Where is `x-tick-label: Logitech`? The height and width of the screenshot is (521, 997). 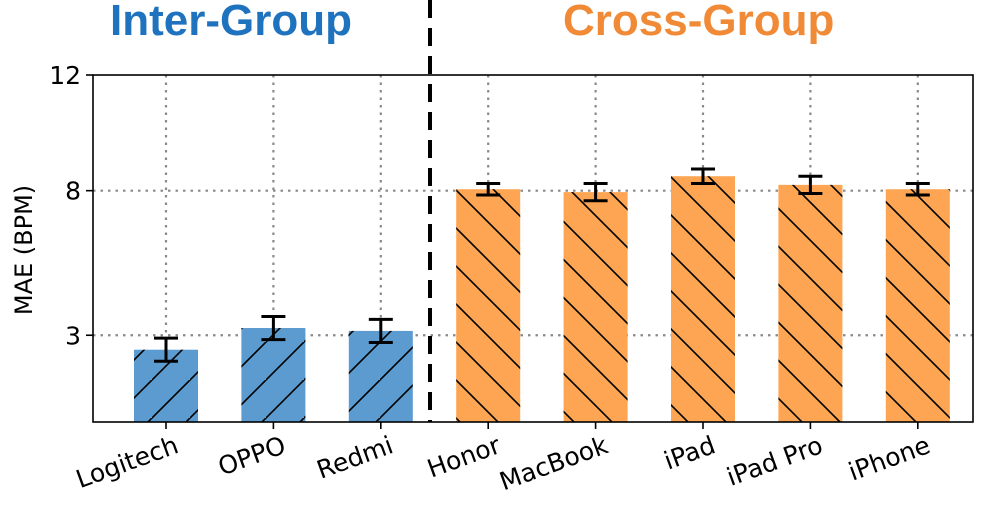 x-tick-label: Logitech is located at coordinates (127, 462).